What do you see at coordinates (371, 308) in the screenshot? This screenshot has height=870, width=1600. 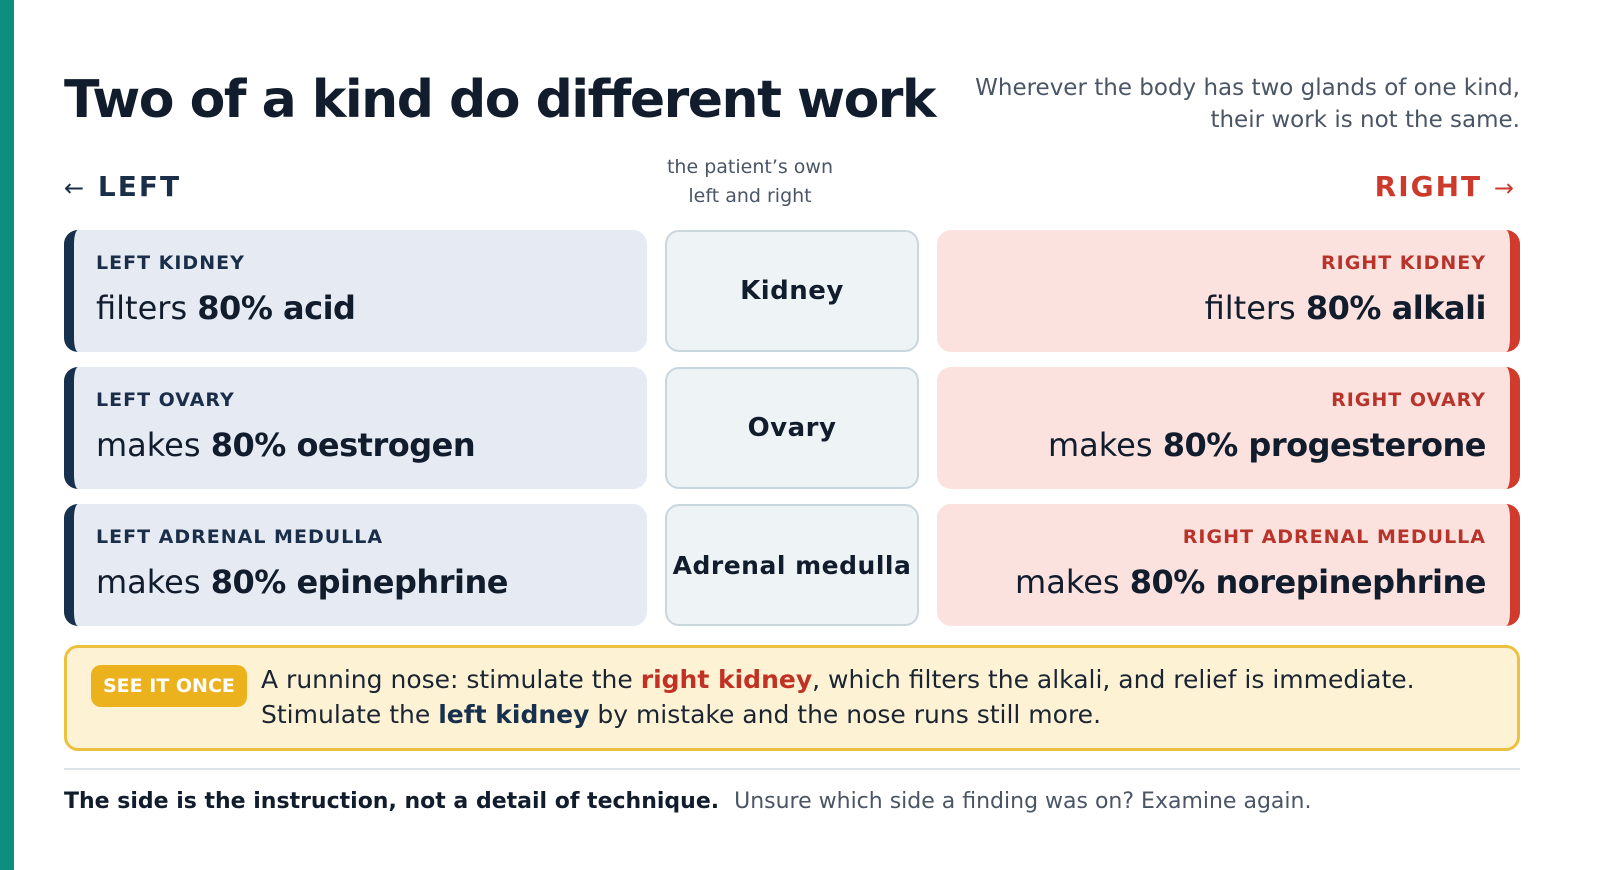 I see `left-kidney-fact: filters 80% acid` at bounding box center [371, 308].